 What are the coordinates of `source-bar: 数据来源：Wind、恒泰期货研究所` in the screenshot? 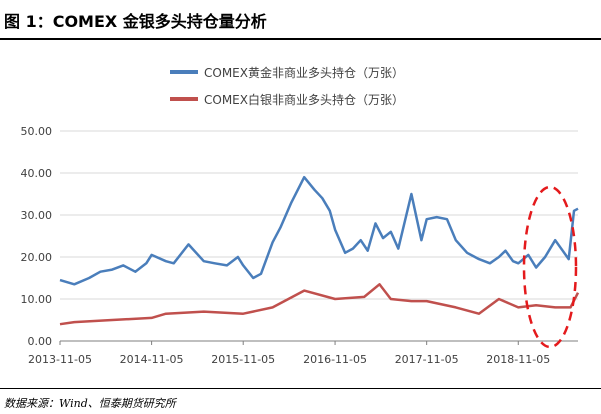 It's located at (300, 401).